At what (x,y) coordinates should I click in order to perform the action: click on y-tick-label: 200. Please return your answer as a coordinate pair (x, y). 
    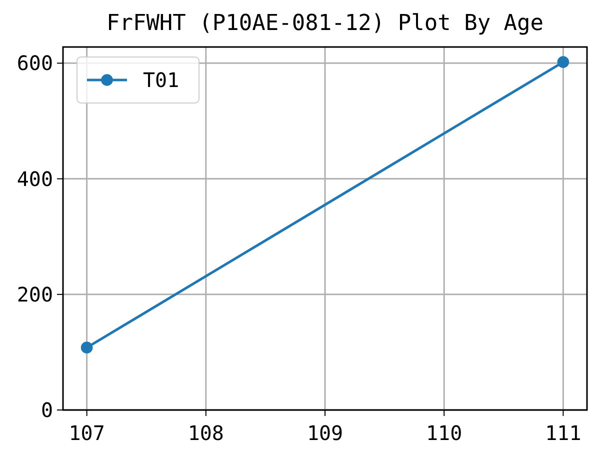
    Looking at the image, I should click on (34, 294).